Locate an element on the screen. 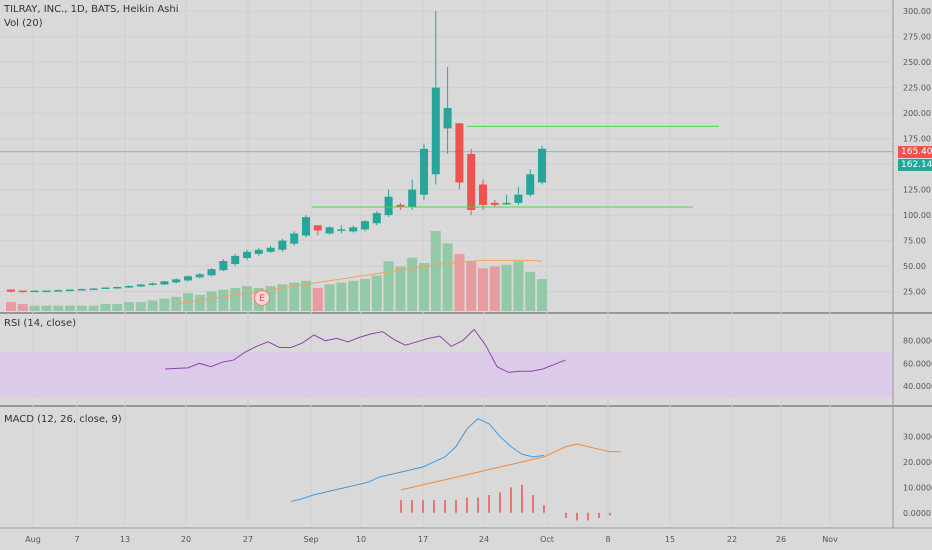 The width and height of the screenshot is (932, 550). macd-tick-label: 10.0000 is located at coordinates (917, 487).